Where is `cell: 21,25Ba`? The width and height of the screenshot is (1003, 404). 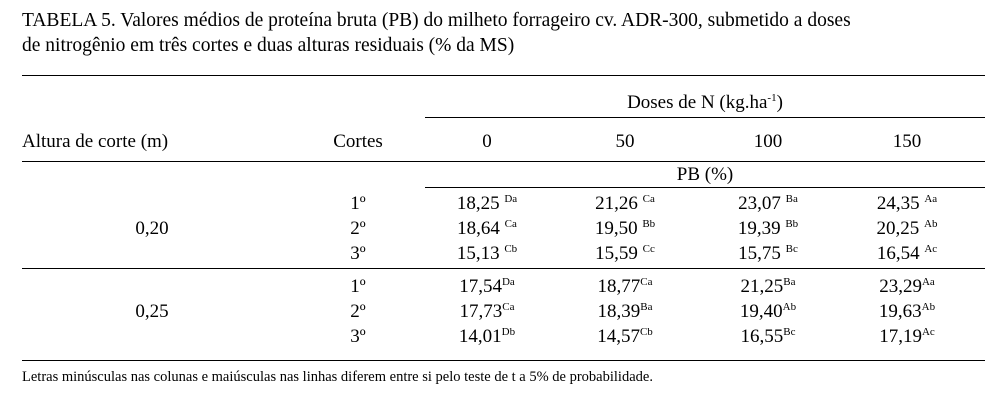 cell: 21,25Ba is located at coordinates (768, 287).